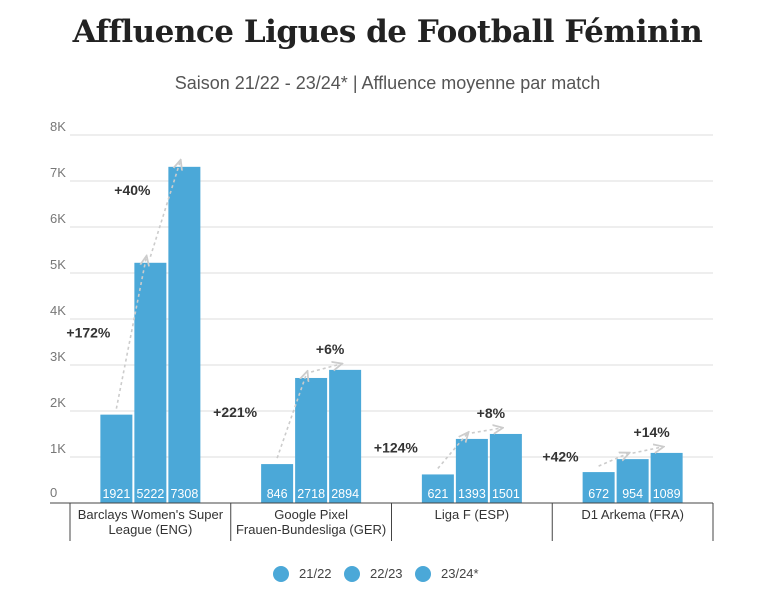 This screenshot has height=595, width=775. Describe the element at coordinates (58, 402) in the screenshot. I see `y-tick-label: 2K` at that location.